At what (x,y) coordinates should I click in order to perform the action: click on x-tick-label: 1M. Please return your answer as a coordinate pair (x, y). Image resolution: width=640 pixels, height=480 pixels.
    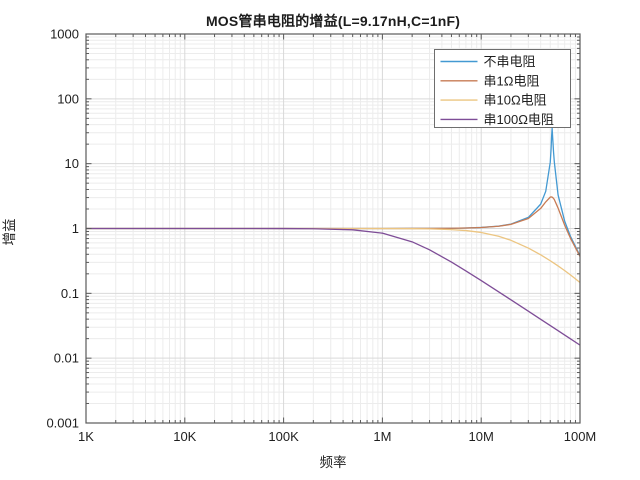
    Looking at the image, I should click on (382, 436).